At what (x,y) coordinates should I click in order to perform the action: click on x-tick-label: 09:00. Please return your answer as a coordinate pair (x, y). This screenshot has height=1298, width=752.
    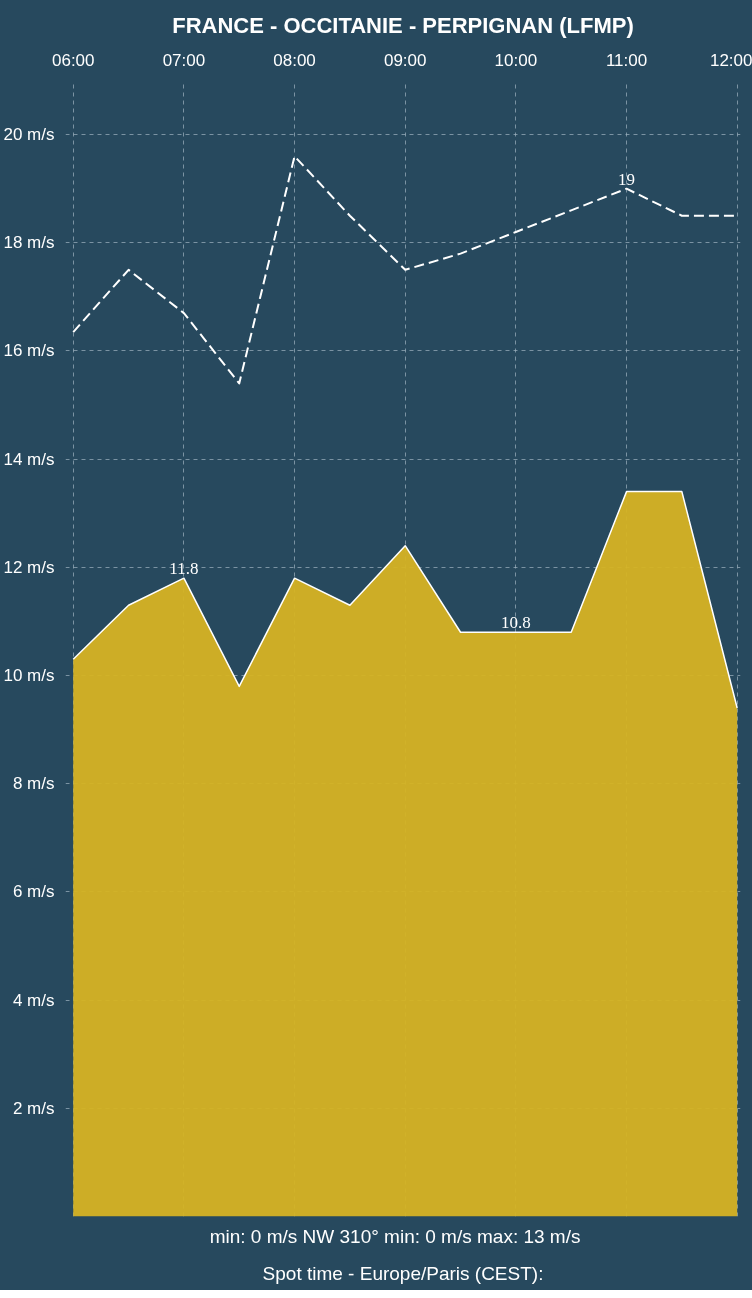
    Looking at the image, I should click on (405, 60).